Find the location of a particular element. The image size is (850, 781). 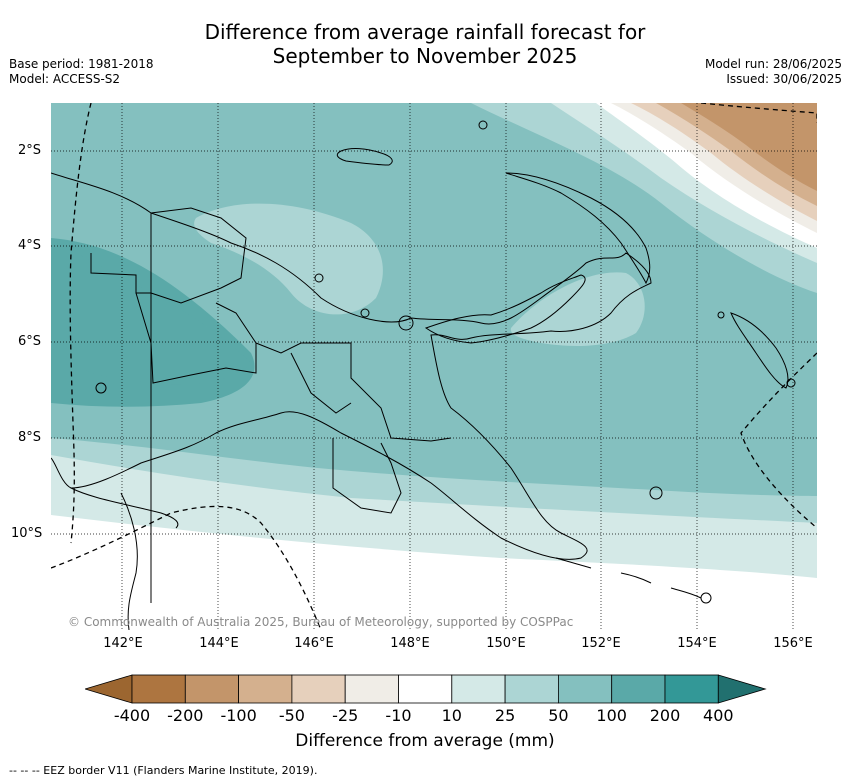

lon-label-148e: 148°E is located at coordinates (410, 643).